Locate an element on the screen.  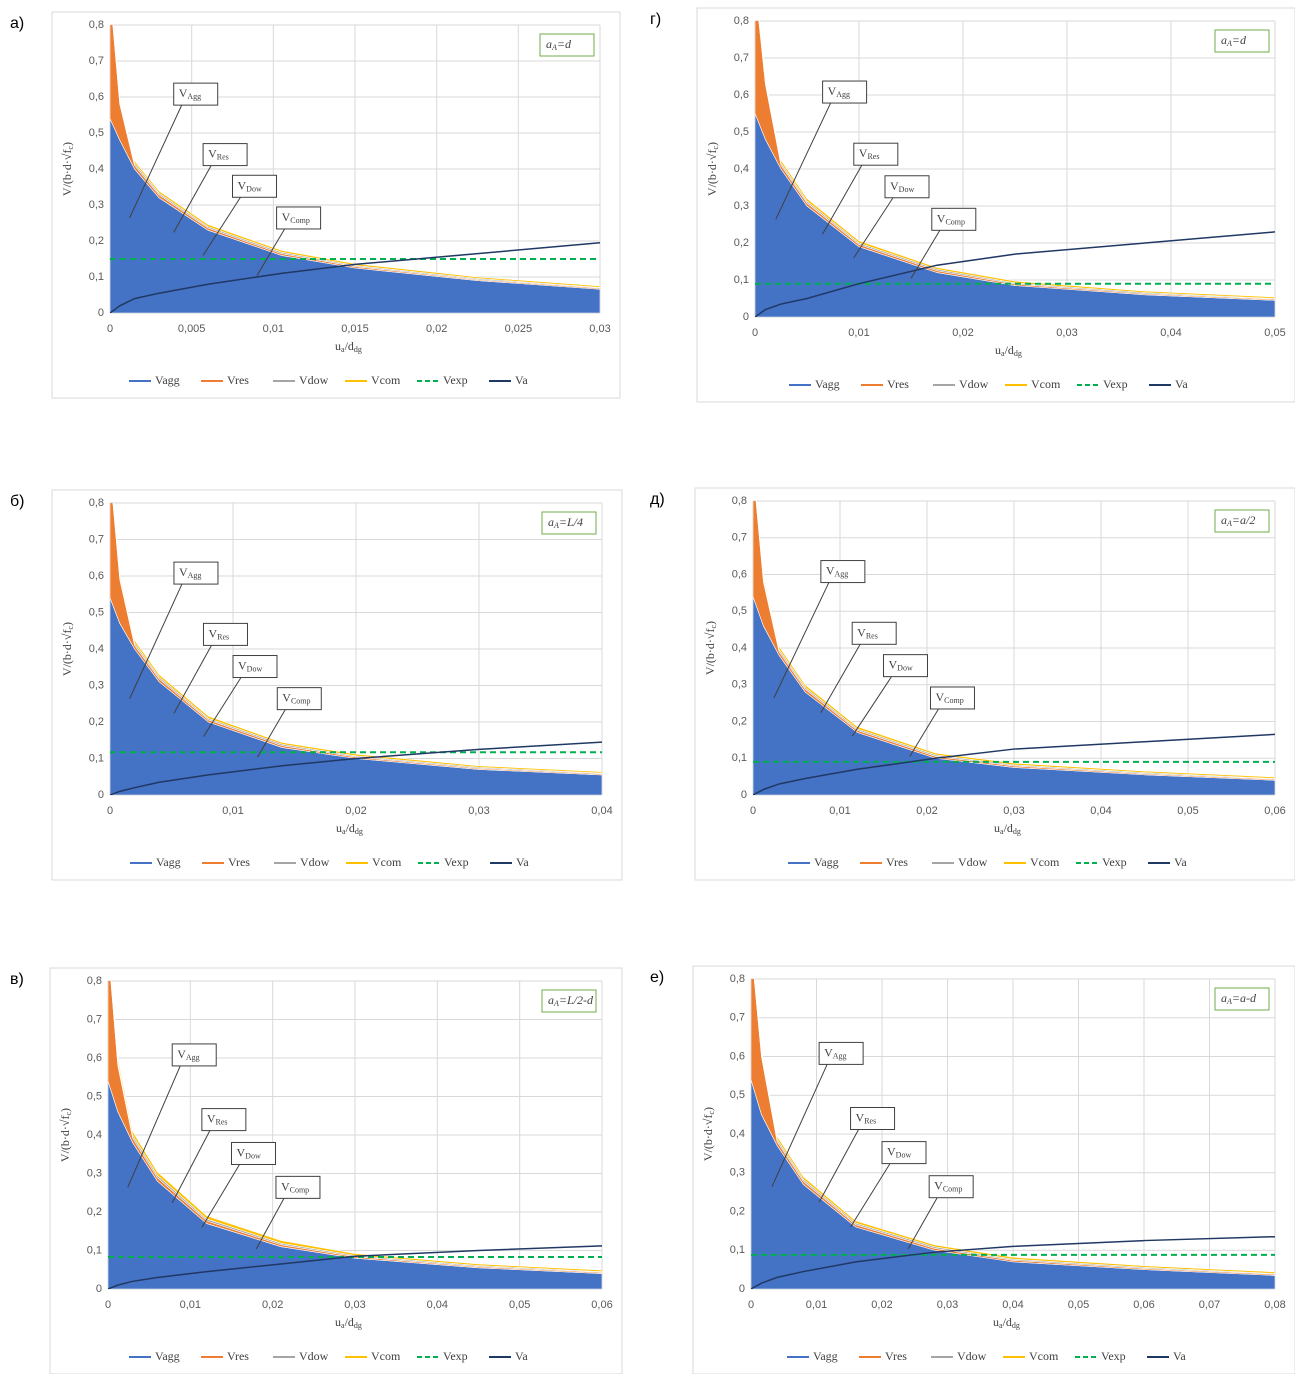
annotation-part: =d is located at coordinates (564, 44).